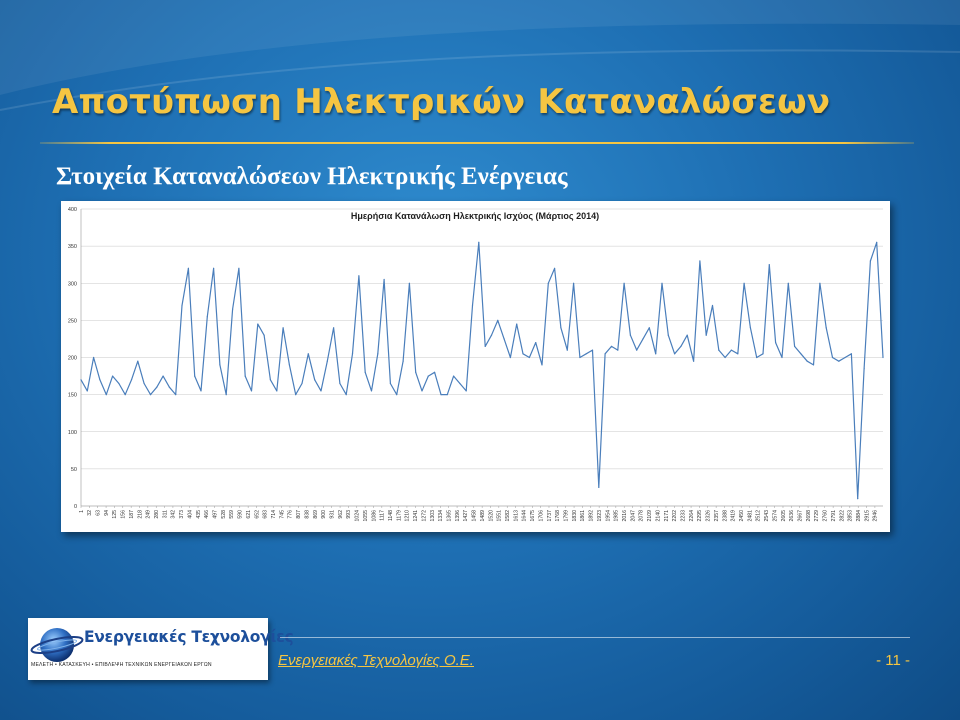 This screenshot has width=960, height=720. Describe the element at coordinates (391, 515) in the screenshot. I see `x-tick-label: 1148` at that location.